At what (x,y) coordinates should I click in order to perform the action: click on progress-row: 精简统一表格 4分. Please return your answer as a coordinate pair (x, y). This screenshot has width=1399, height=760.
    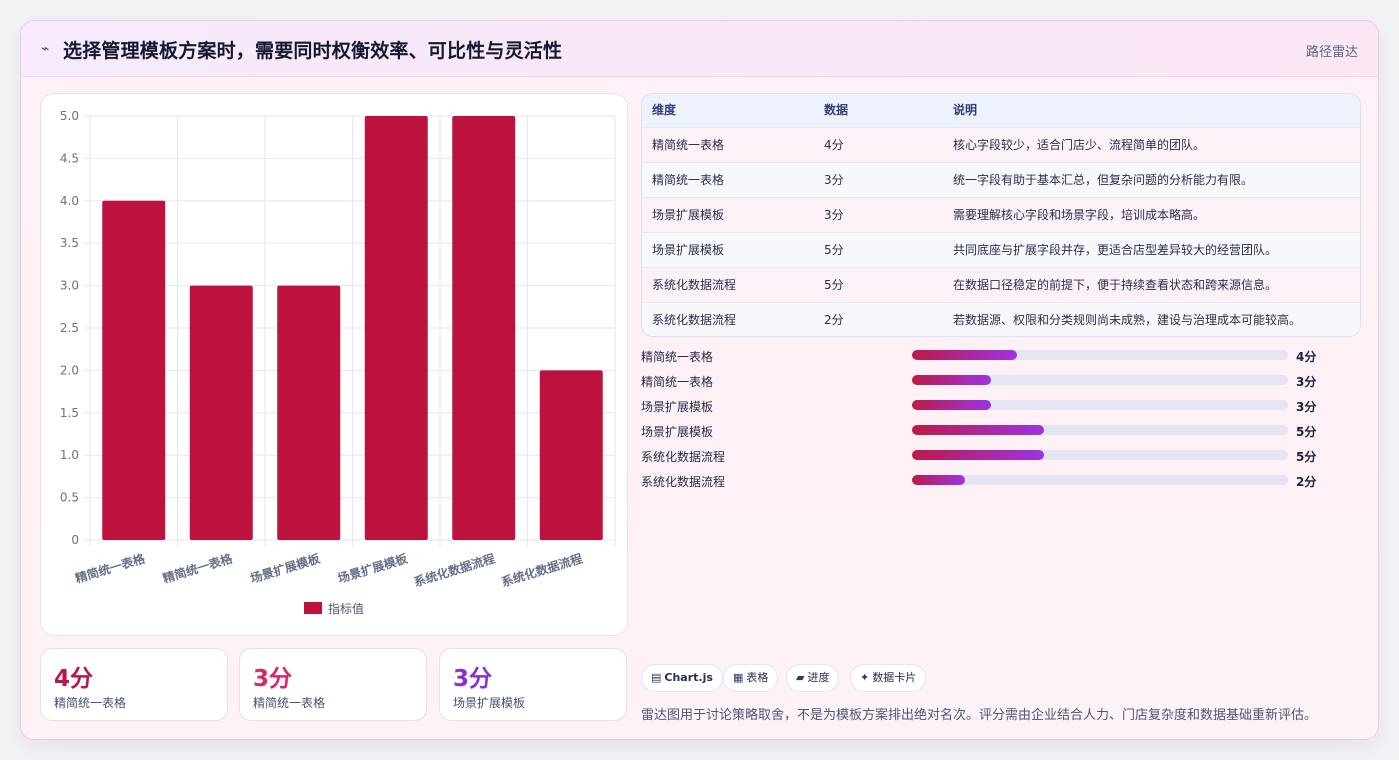
    Looking at the image, I should click on (991, 356).